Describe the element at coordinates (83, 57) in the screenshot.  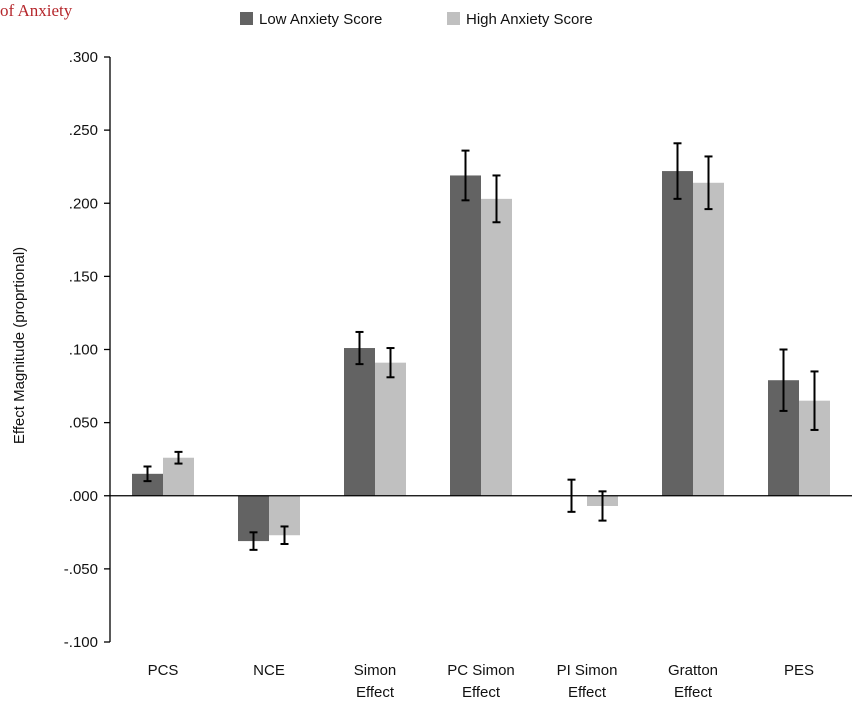
I see `y-tick-label: .300` at that location.